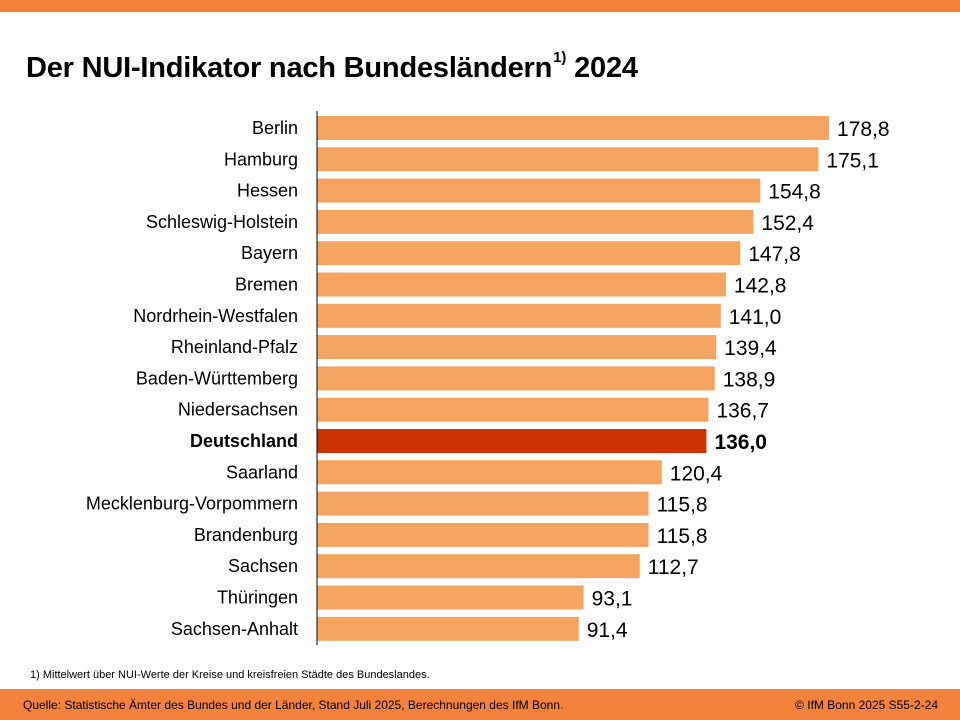 The width and height of the screenshot is (960, 720). Describe the element at coordinates (516, 378) in the screenshot. I see `bar-baden-württemberg` at that location.